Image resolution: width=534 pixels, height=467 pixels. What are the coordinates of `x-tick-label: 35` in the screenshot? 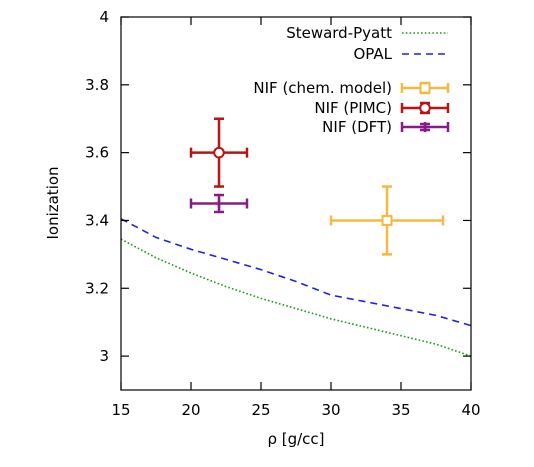 It's located at (400, 410).